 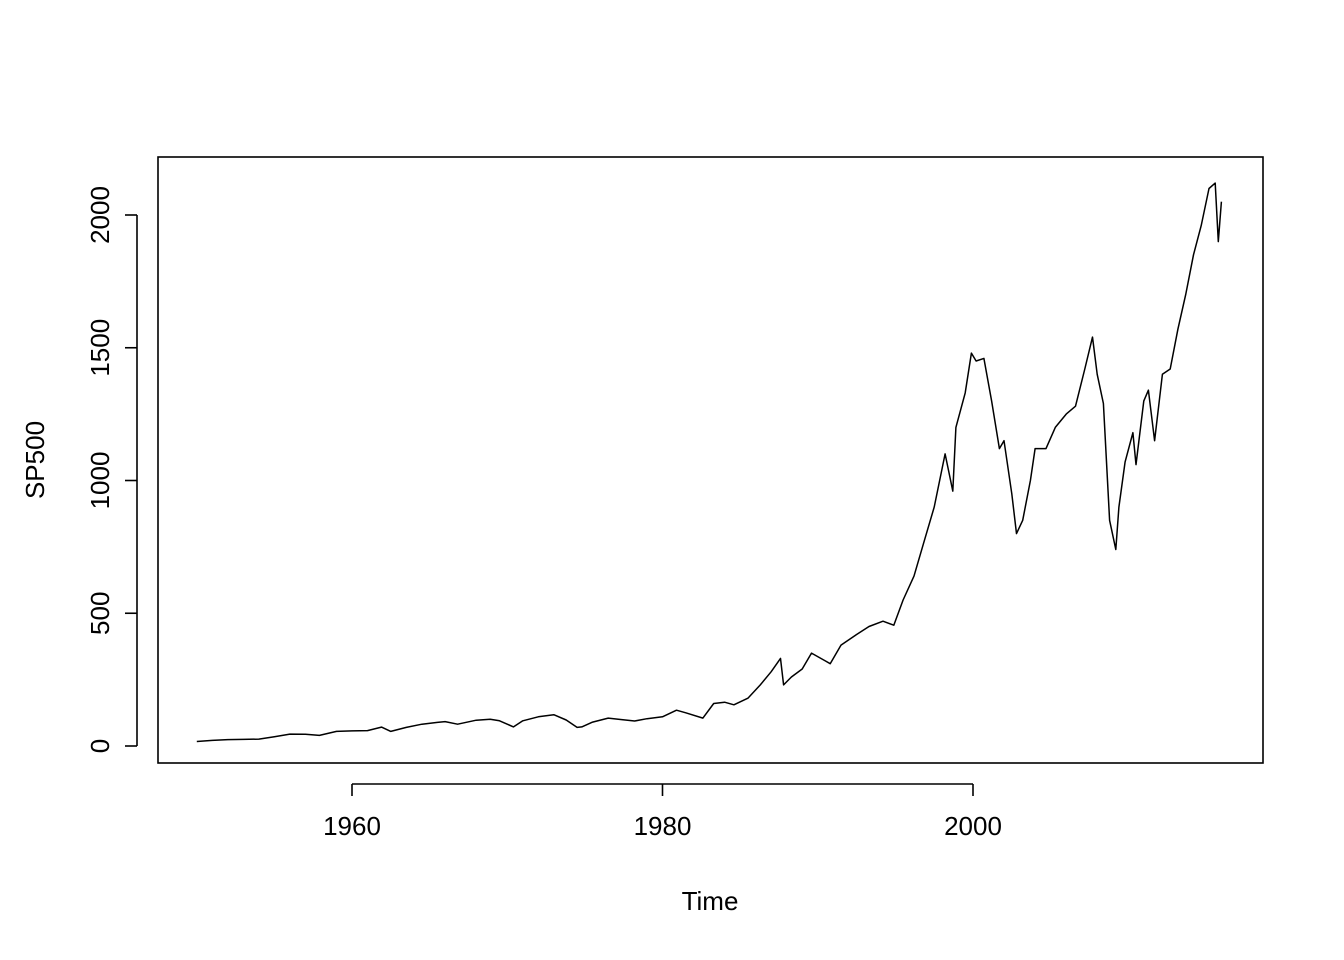 I want to click on y-axis: 0 500 1000 1500 2000, so click(x=111, y=469).